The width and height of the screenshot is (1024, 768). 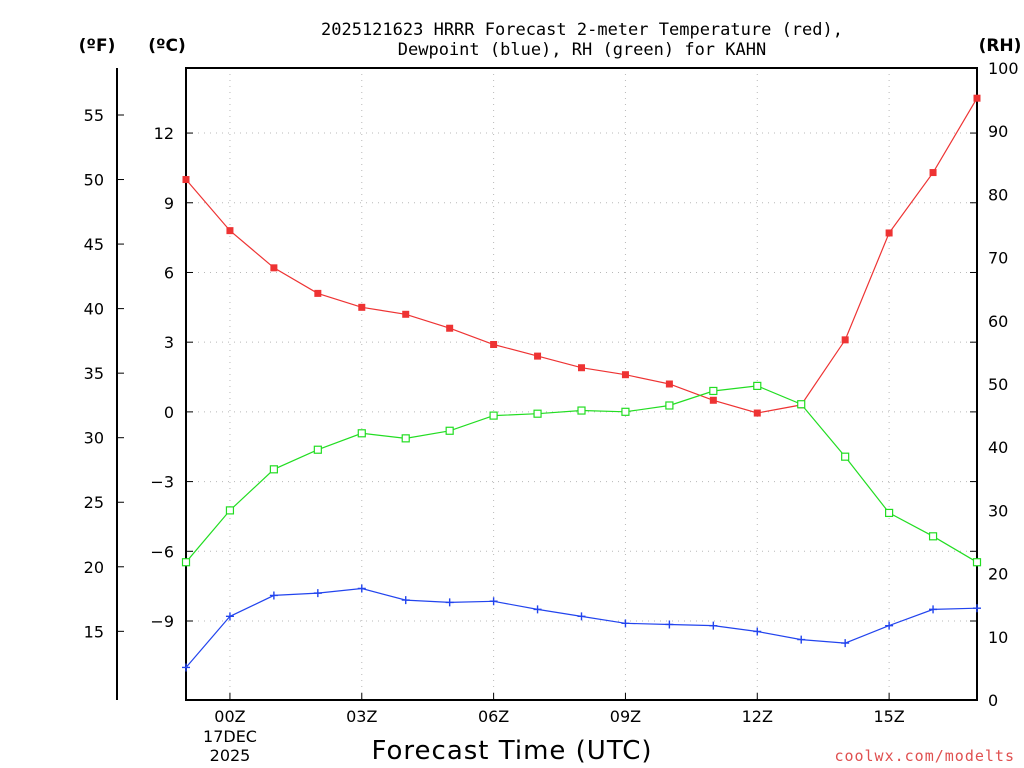 What do you see at coordinates (167, 46) in the screenshot?
I see `celsius-unit-label: (ºC)` at bounding box center [167, 46].